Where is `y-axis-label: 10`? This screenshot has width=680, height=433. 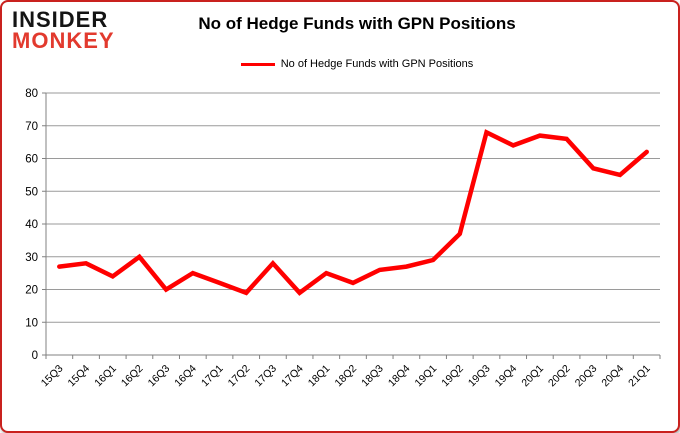 y-axis-label: 10 is located at coordinates (31, 323).